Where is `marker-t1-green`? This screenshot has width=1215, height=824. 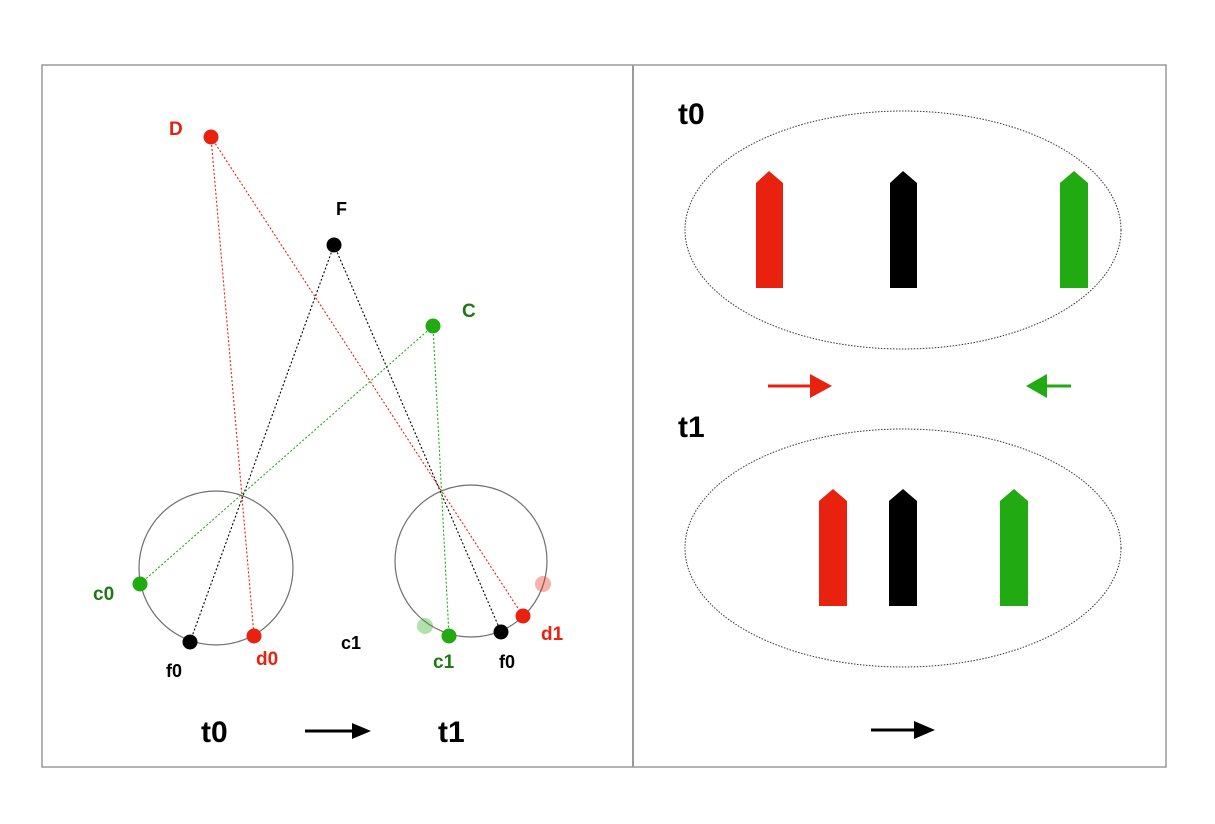 marker-t1-green is located at coordinates (1014, 547).